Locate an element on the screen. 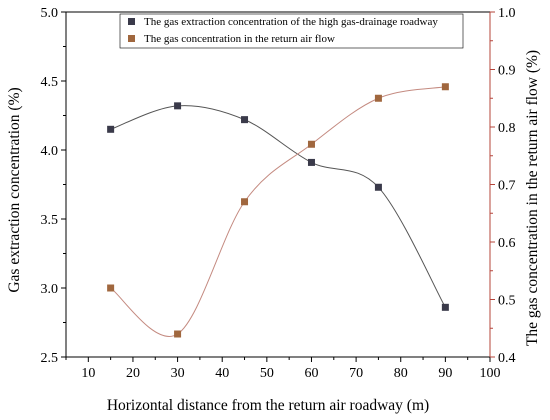 The height and width of the screenshot is (420, 550). y-left-tick-label: 2.5 is located at coordinates (50, 358).